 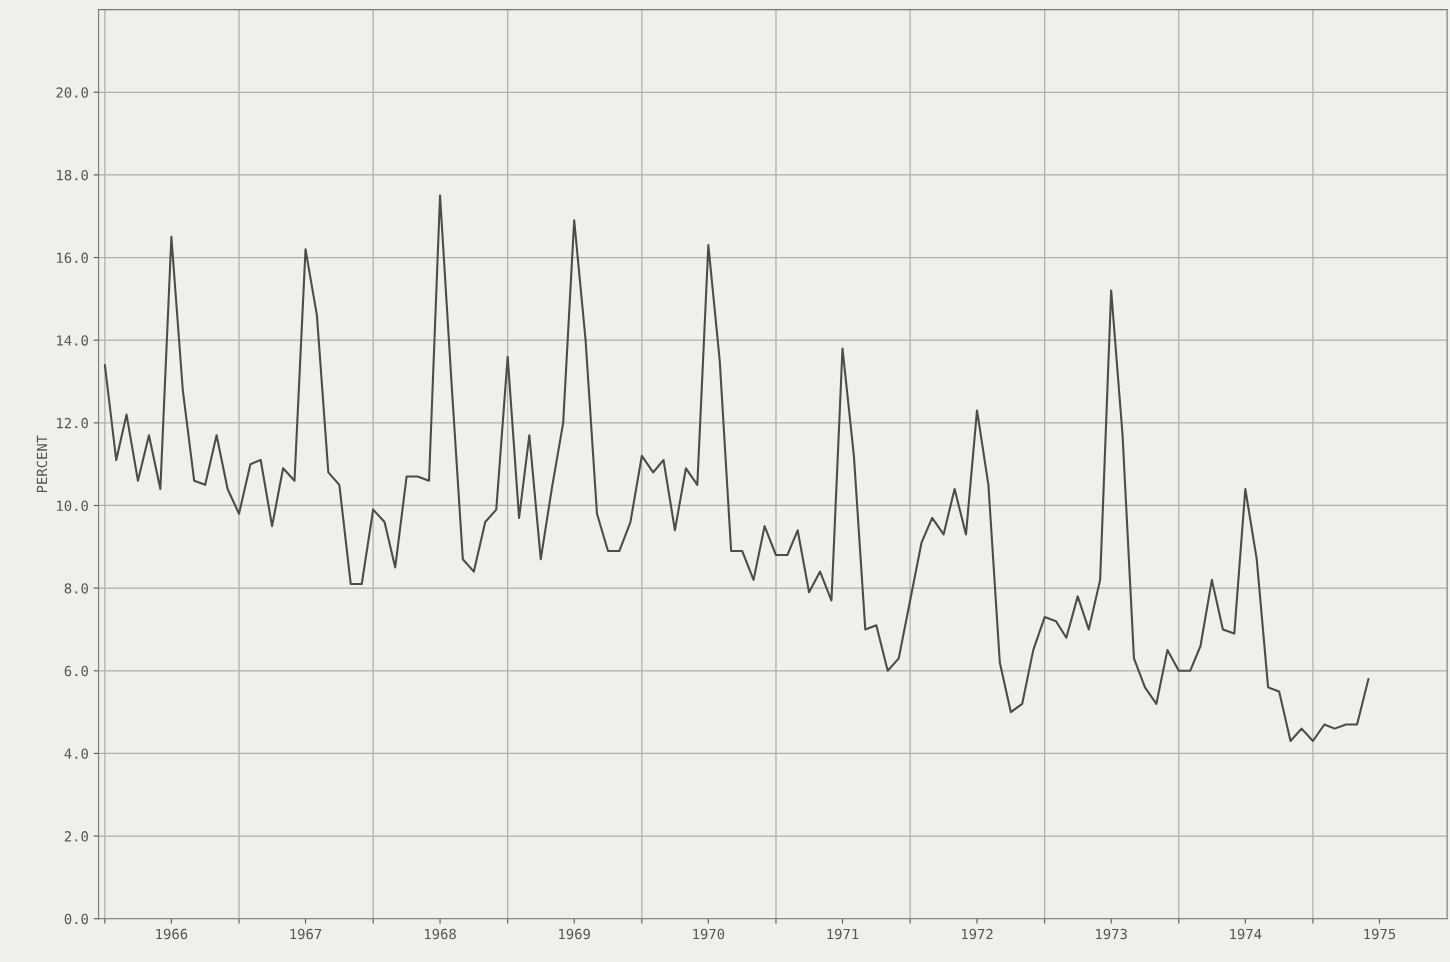 I want to click on x-tick-label: 1967, so click(x=306, y=934).